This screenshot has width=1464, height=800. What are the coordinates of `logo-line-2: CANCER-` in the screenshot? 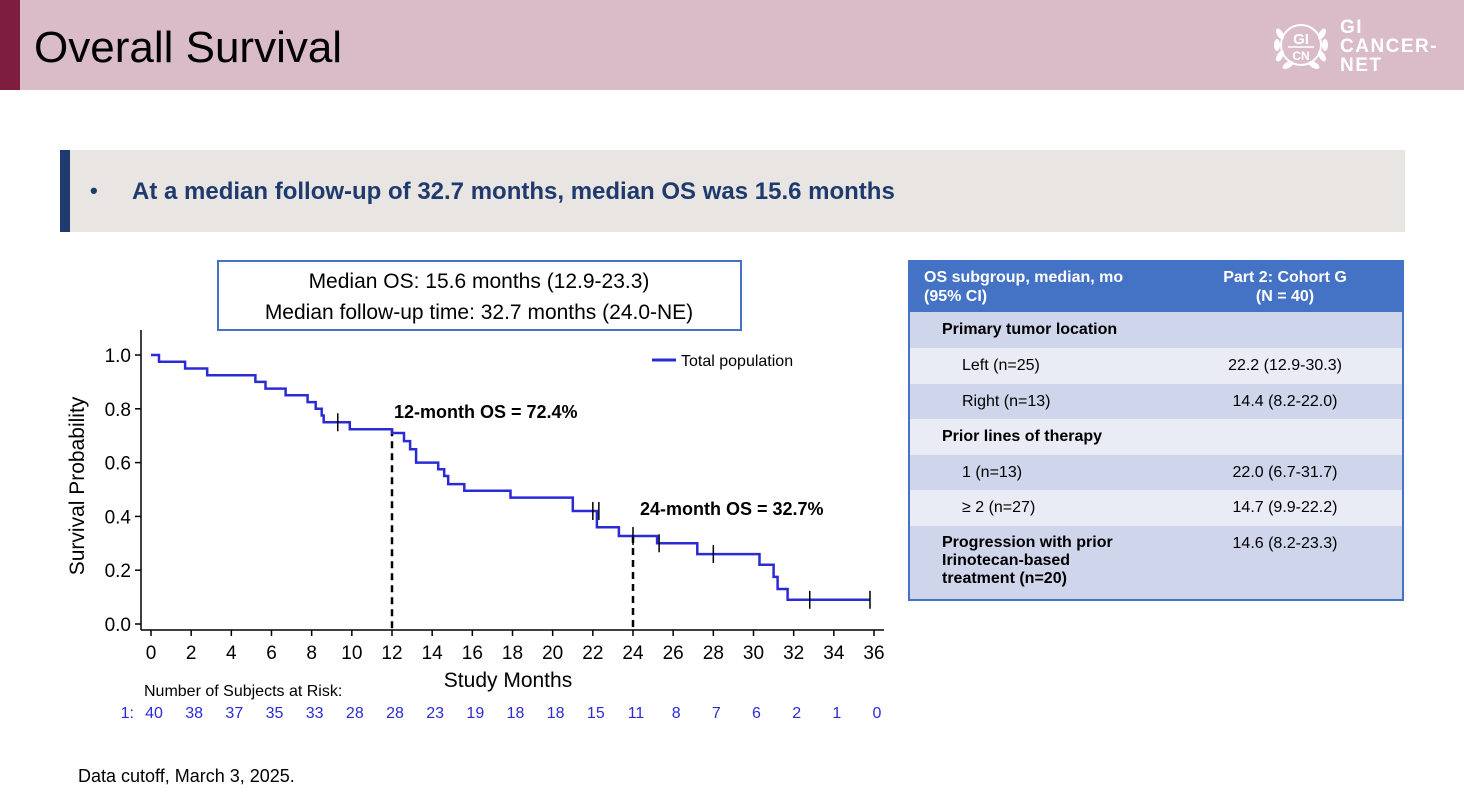 It's located at (1389, 46).